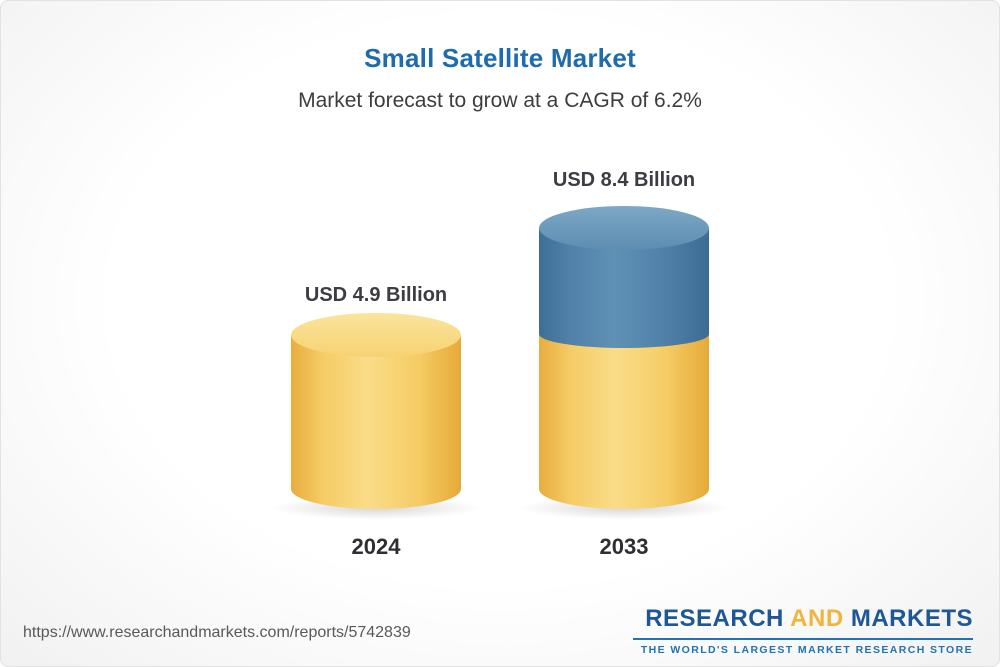 Image resolution: width=1000 pixels, height=667 pixels. What do you see at coordinates (376, 546) in the screenshot?
I see `category-label-2024: 2024` at bounding box center [376, 546].